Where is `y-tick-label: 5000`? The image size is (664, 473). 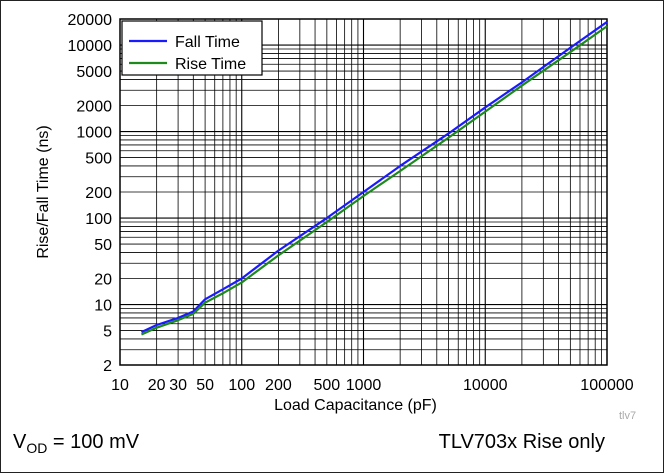 y-tick-label: 5000 is located at coordinates (94, 72).